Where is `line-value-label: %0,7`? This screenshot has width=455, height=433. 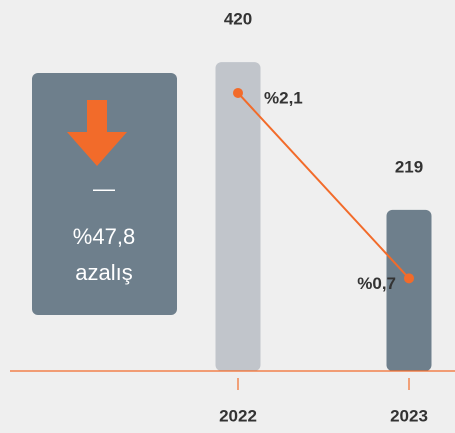
line-value-label: %0,7 is located at coordinates (376, 283).